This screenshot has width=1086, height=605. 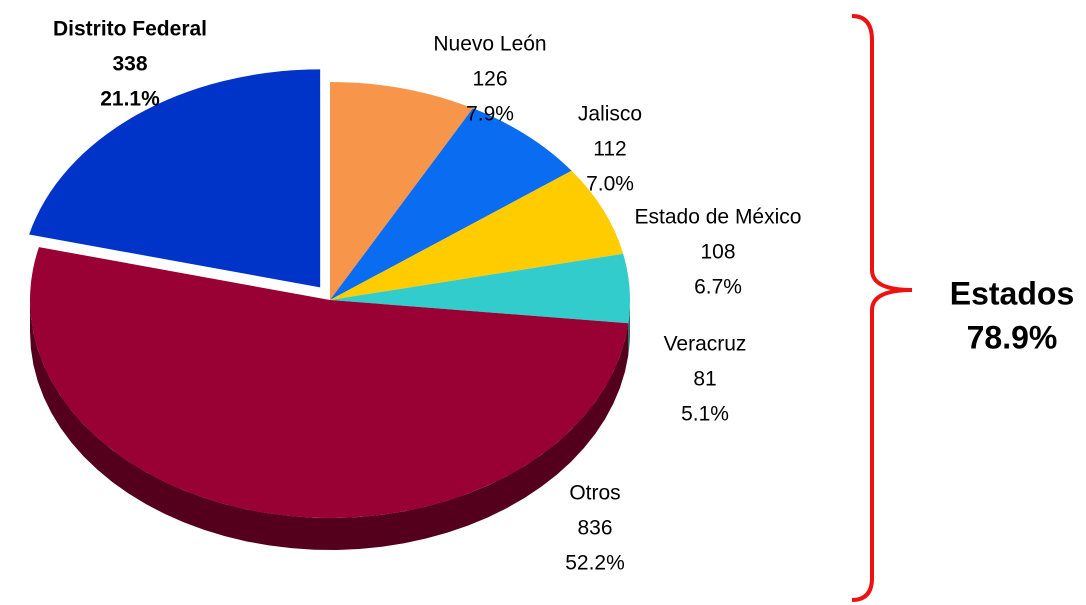 What do you see at coordinates (609, 149) in the screenshot?
I see `slice-count: 112` at bounding box center [609, 149].